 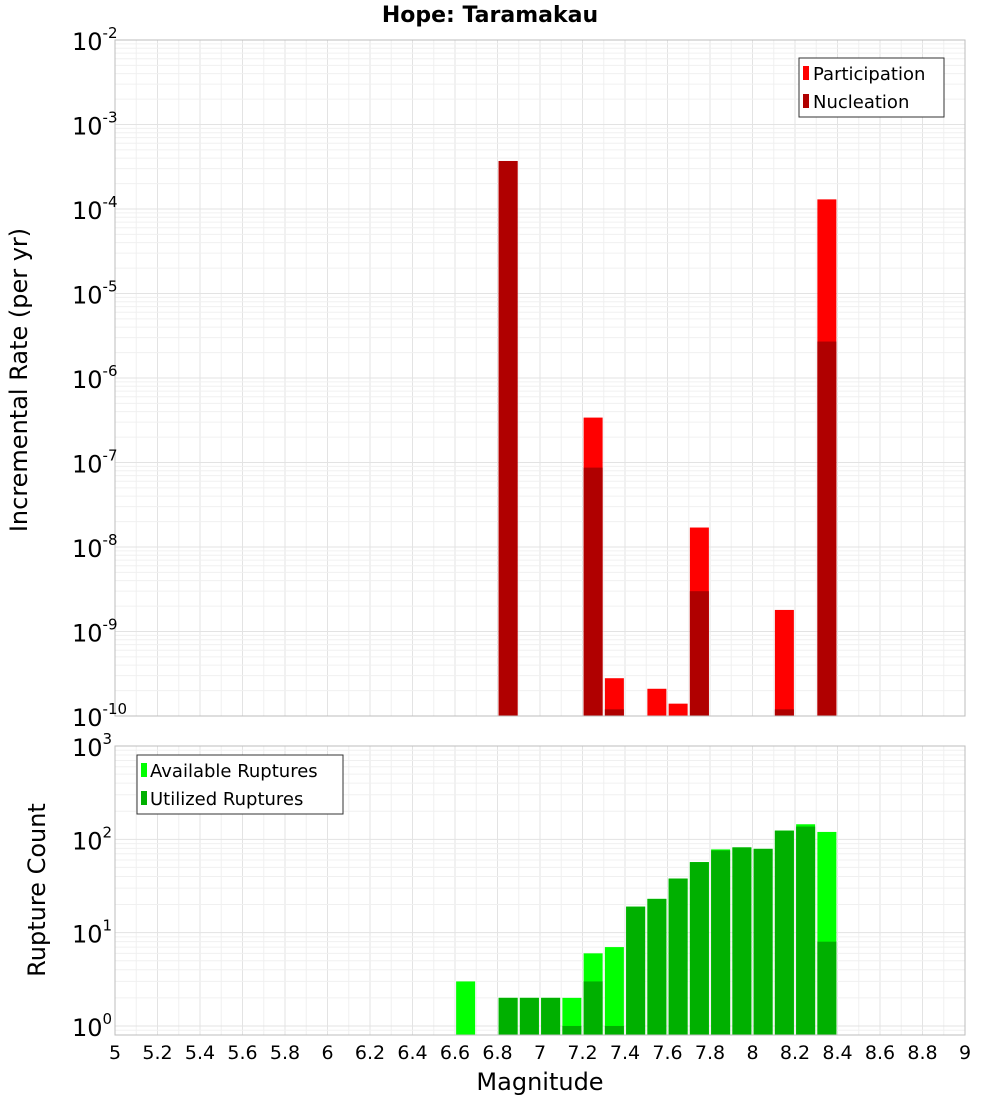 What do you see at coordinates (922, 1053) in the screenshot?
I see `x-tick-label: 8.8` at bounding box center [922, 1053].